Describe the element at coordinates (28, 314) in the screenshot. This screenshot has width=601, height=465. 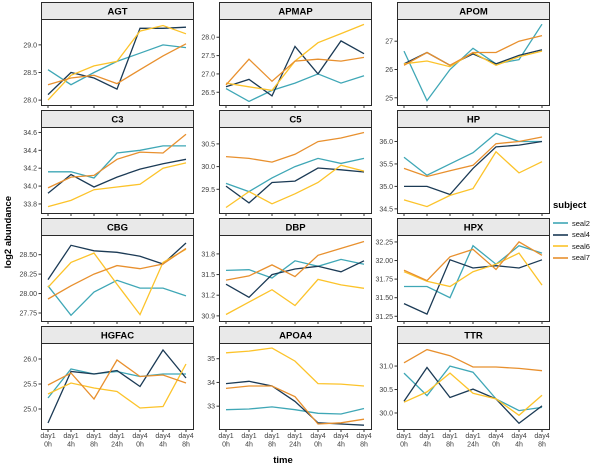
I see `y-tick-label: 27.75` at that location.